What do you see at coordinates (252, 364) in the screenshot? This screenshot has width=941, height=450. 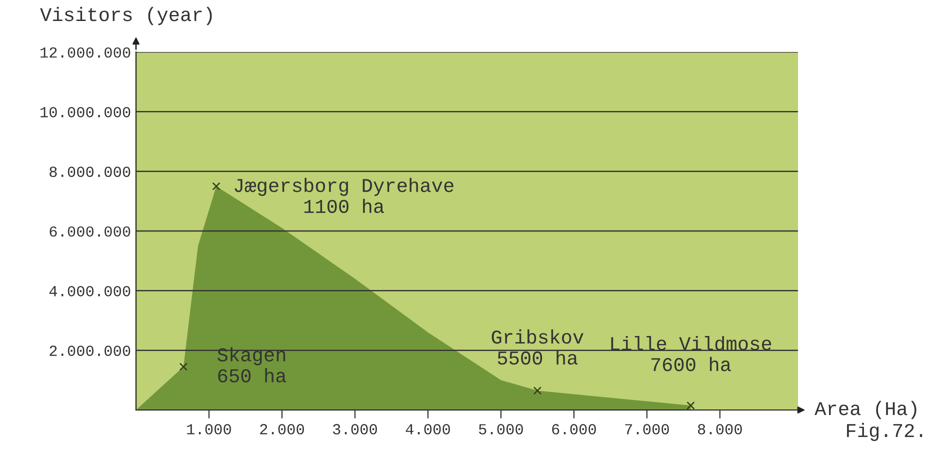 I see `annotation: Skagen 650 ha` at bounding box center [252, 364].